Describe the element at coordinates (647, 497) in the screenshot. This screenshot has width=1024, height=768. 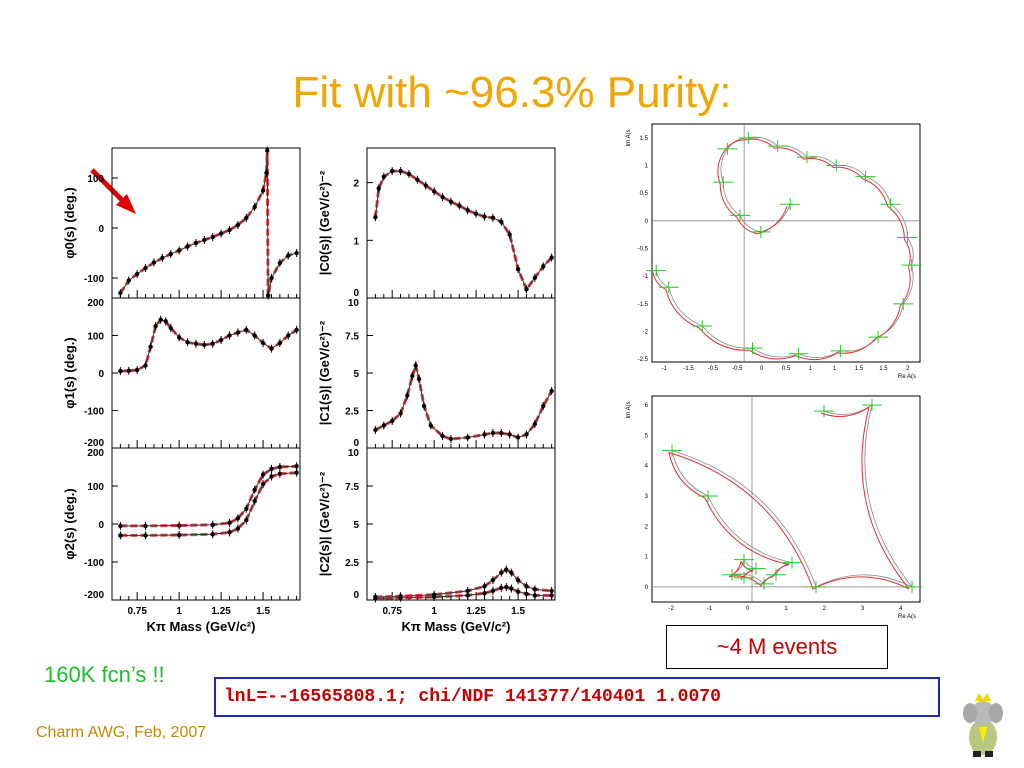
I see `y-tick-label: 3` at that location.